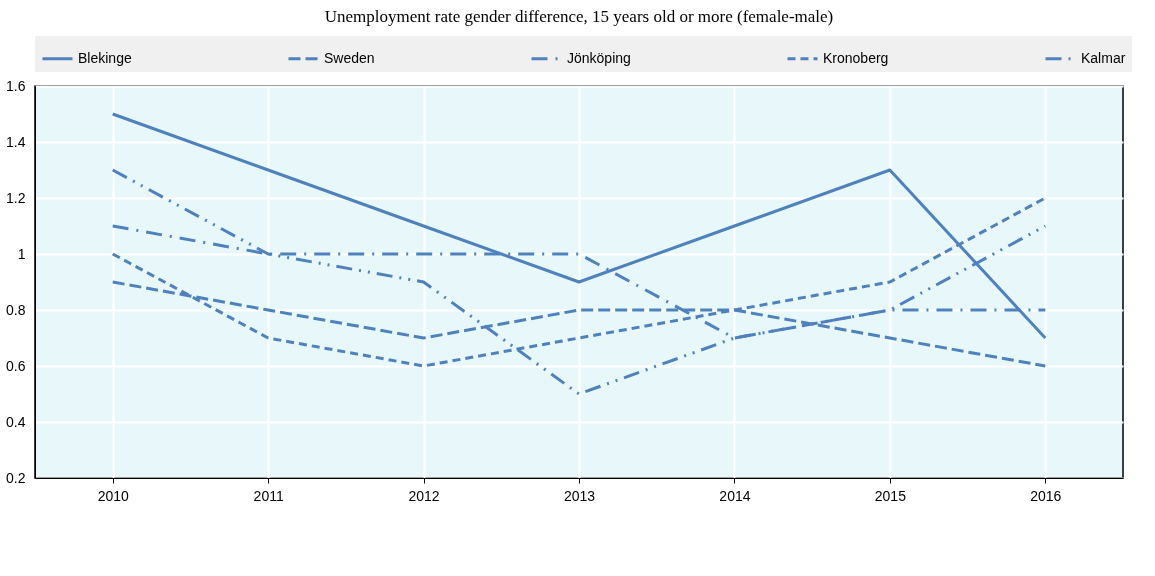  Describe the element at coordinates (856, 57) in the screenshot. I see `legend-label: Kronoberg` at that location.